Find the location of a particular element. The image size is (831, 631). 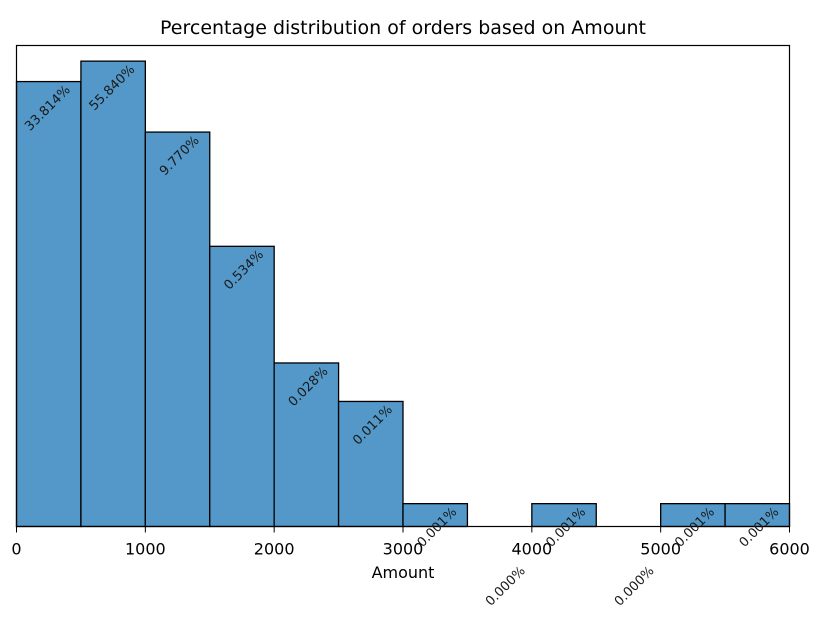

x-tick-label-0: 0 is located at coordinates (16, 549).